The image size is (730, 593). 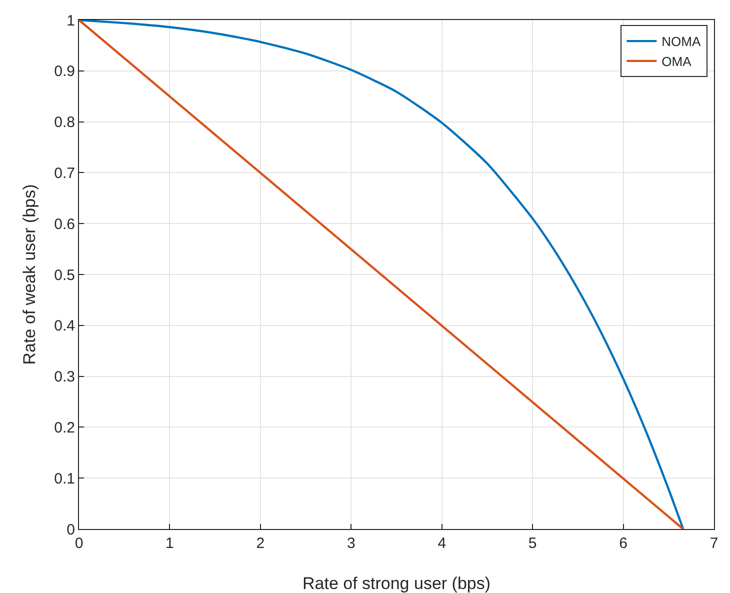 I want to click on y-tick-label: 0.7, so click(x=64, y=173).